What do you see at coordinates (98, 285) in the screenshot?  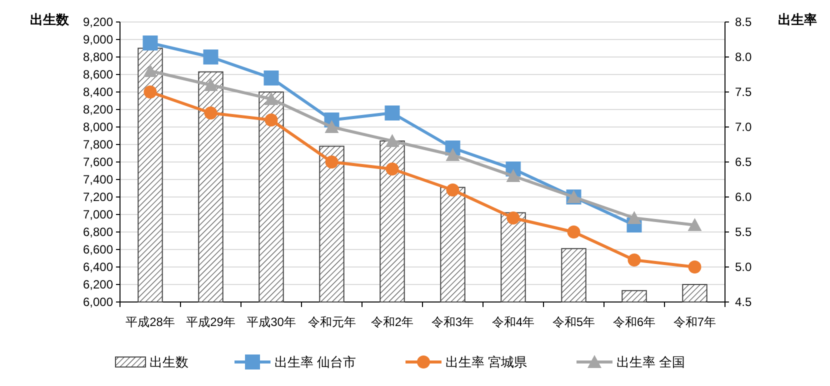 I see `y-tick-label: 6,200` at bounding box center [98, 285].